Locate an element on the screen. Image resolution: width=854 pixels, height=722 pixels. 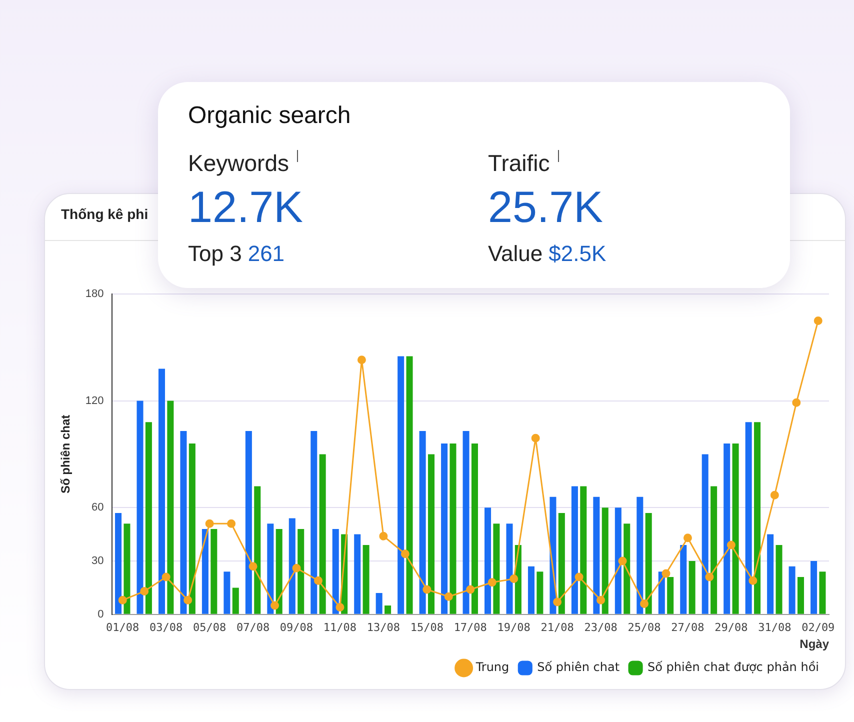
x-axis-title: Ngày is located at coordinates (815, 644).